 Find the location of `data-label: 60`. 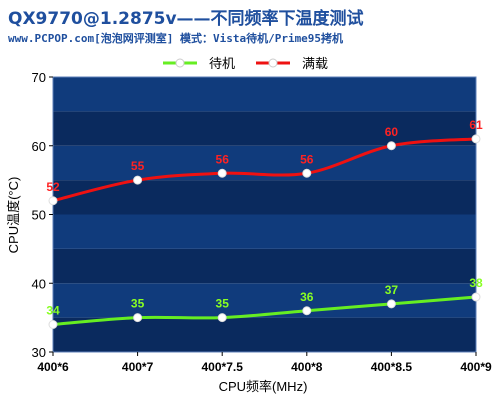

data-label: 60 is located at coordinates (392, 132).